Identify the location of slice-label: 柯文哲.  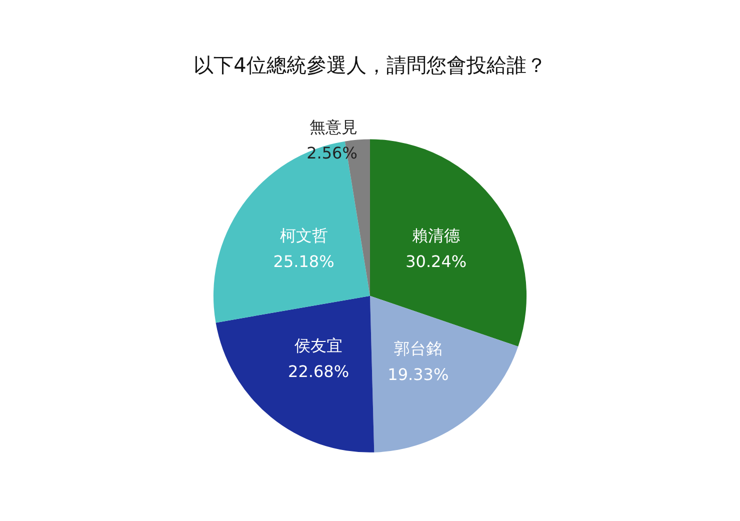
(304, 236).